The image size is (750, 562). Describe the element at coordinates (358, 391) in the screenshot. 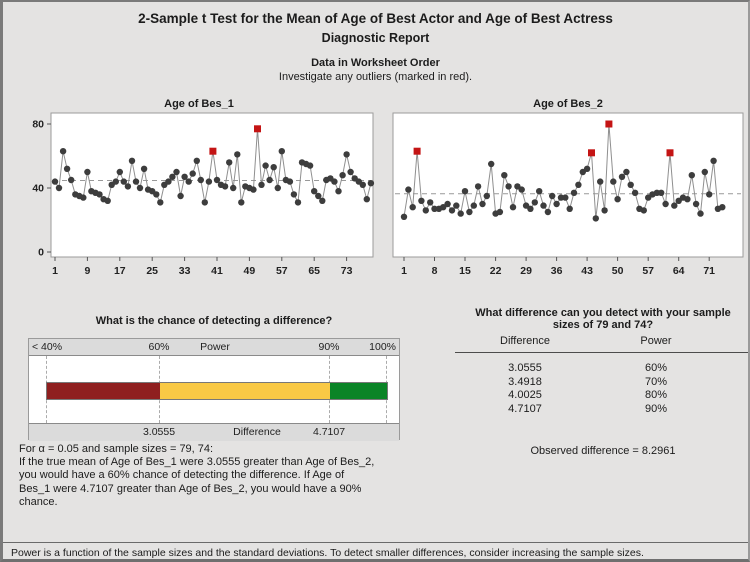

I see `power-segment-high` at that location.